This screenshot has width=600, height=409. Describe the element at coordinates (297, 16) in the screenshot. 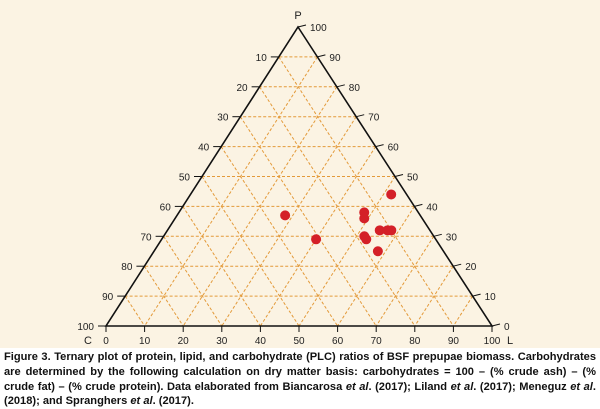

I see `vertex-label-p: P` at that location.